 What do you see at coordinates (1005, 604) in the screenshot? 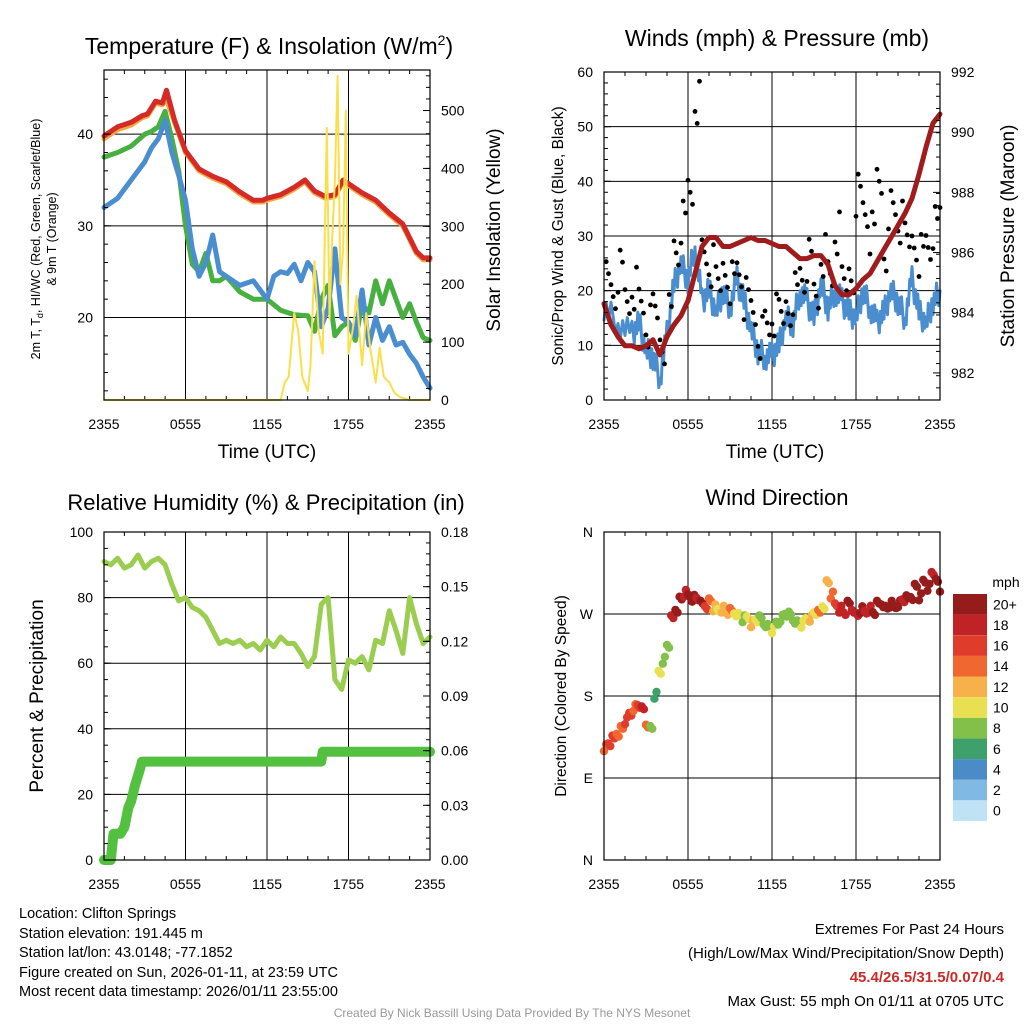
I see `colorbar-label: 20+` at bounding box center [1005, 604].